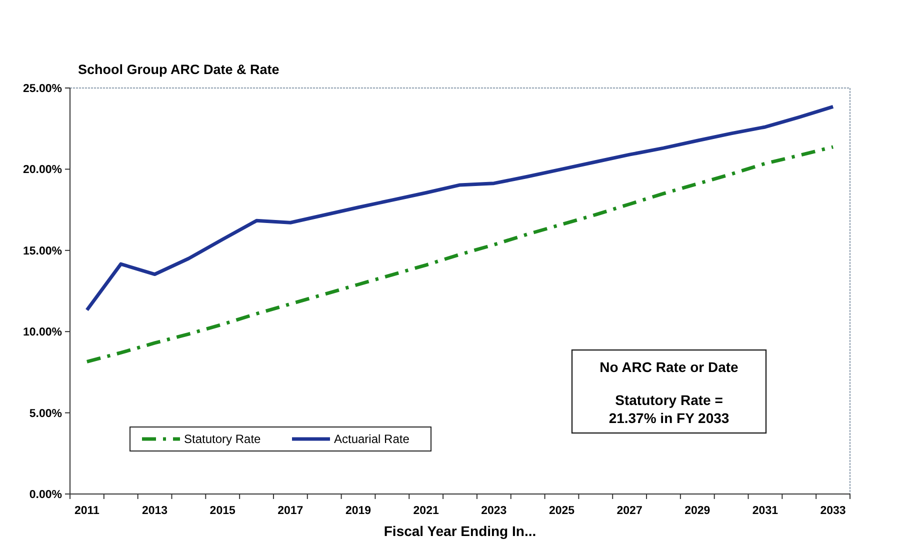 The height and width of the screenshot is (557, 903). I want to click on x-tick-label: 2017, so click(291, 511).